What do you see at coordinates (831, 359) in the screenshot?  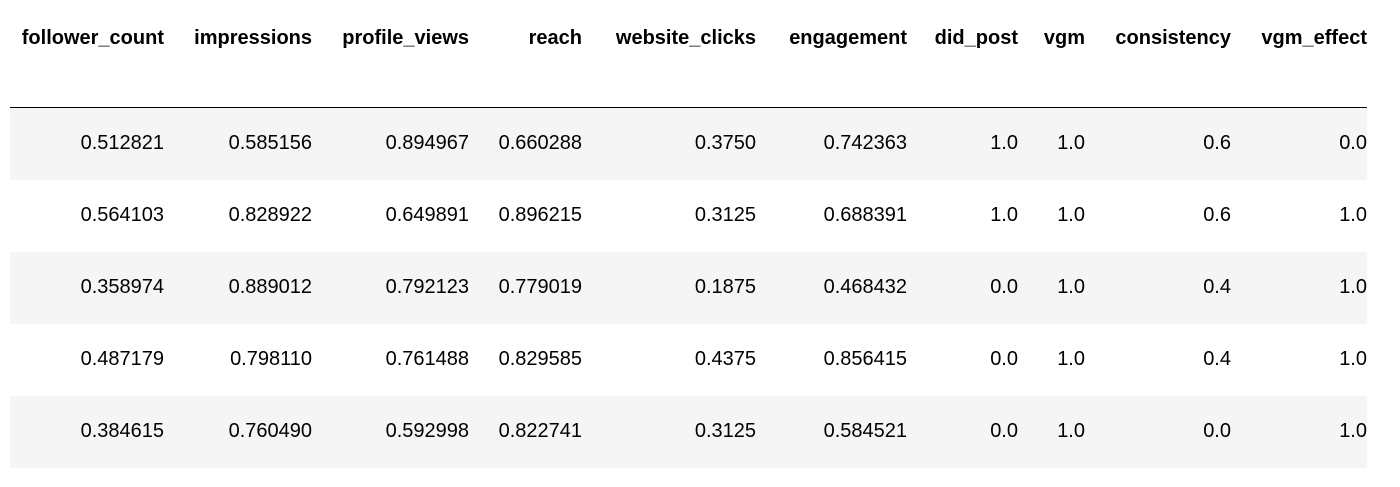 I see `table-cell: 0.856415` at bounding box center [831, 359].